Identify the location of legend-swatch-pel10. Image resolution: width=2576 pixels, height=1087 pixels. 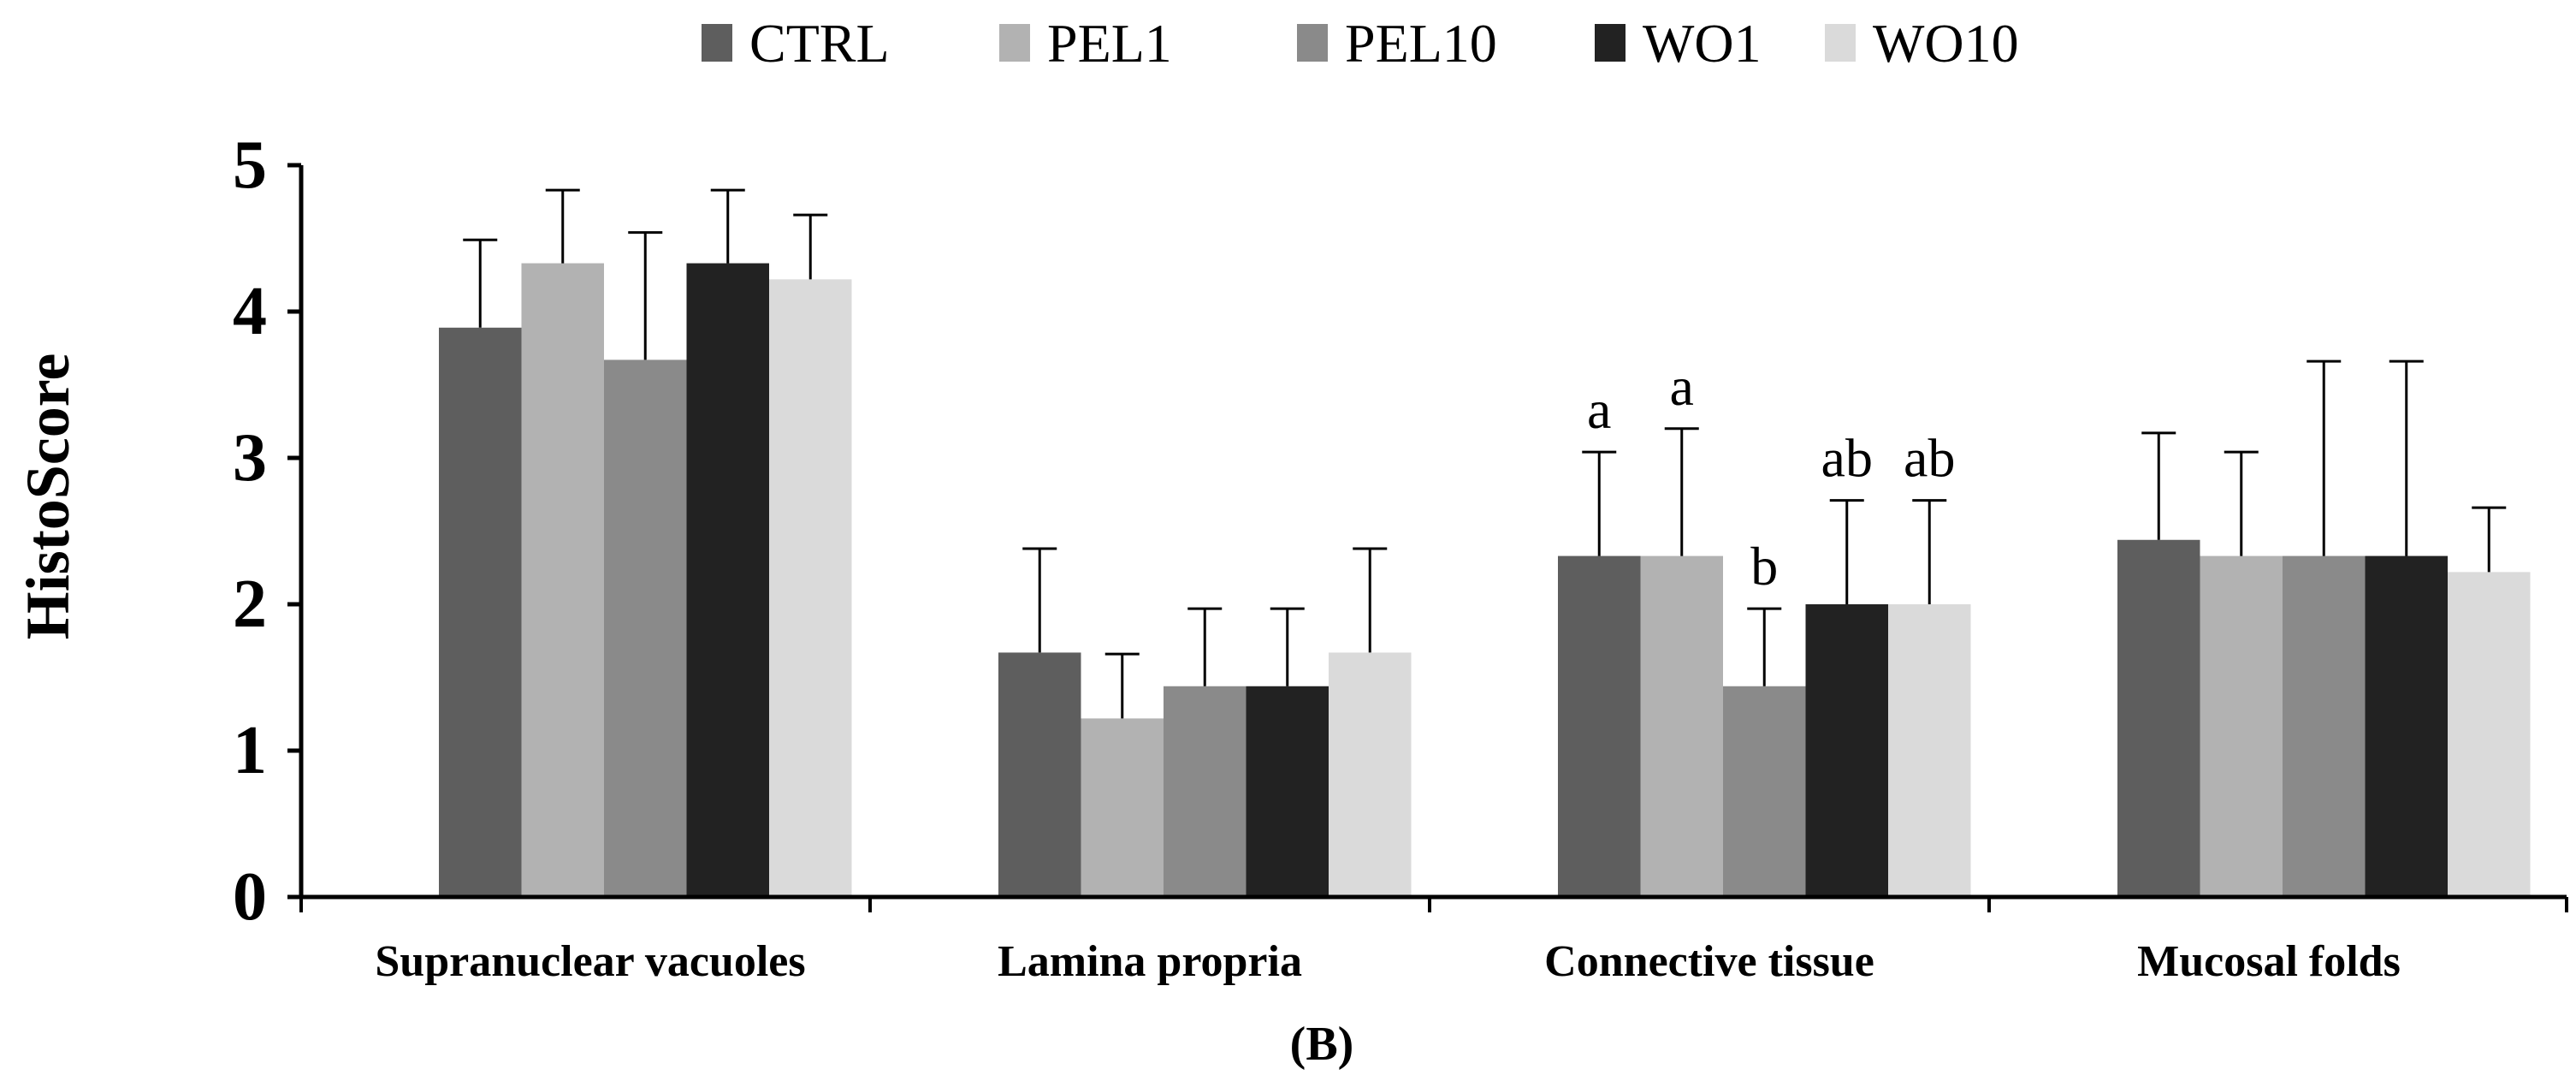
(1312, 43).